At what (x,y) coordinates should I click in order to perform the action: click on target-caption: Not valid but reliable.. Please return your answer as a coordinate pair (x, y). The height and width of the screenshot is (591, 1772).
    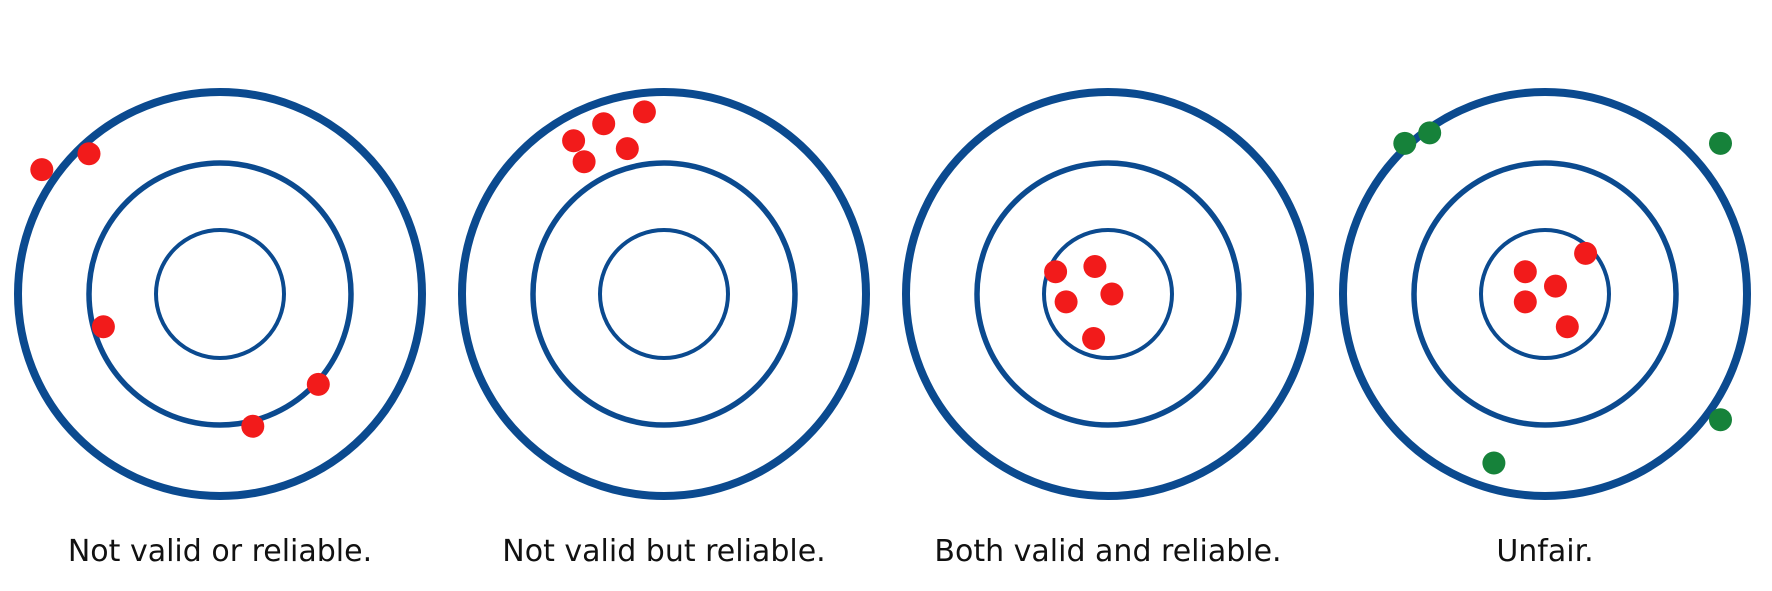
    Looking at the image, I should click on (663, 551).